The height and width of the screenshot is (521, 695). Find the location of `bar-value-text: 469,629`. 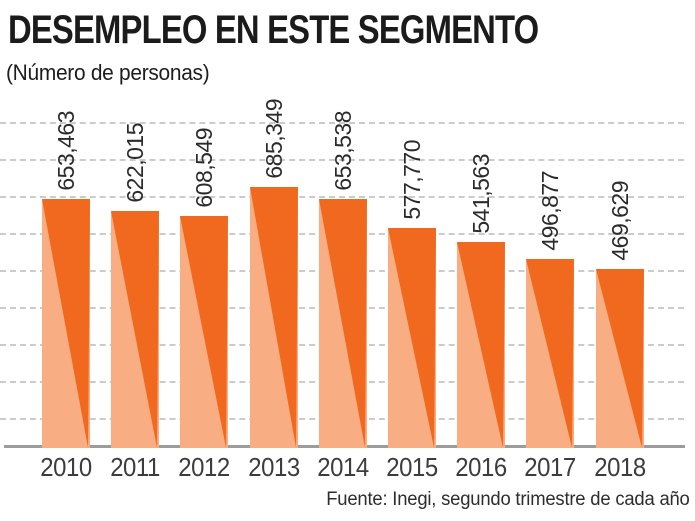

bar-value-text: 469,629 is located at coordinates (619, 221).